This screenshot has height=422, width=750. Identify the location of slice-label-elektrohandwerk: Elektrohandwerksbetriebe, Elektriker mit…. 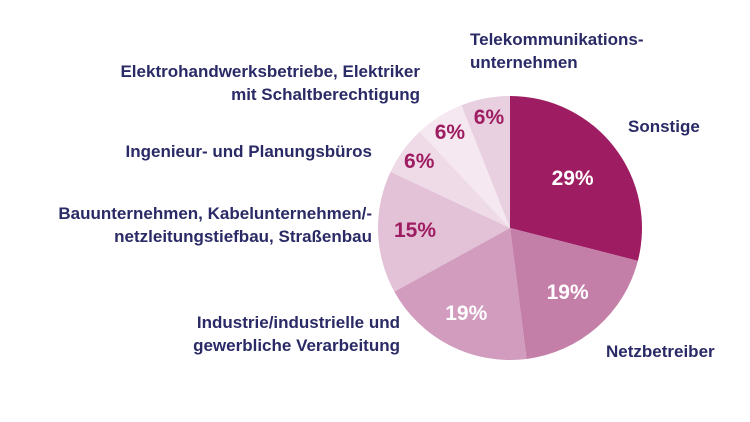
(270, 83).